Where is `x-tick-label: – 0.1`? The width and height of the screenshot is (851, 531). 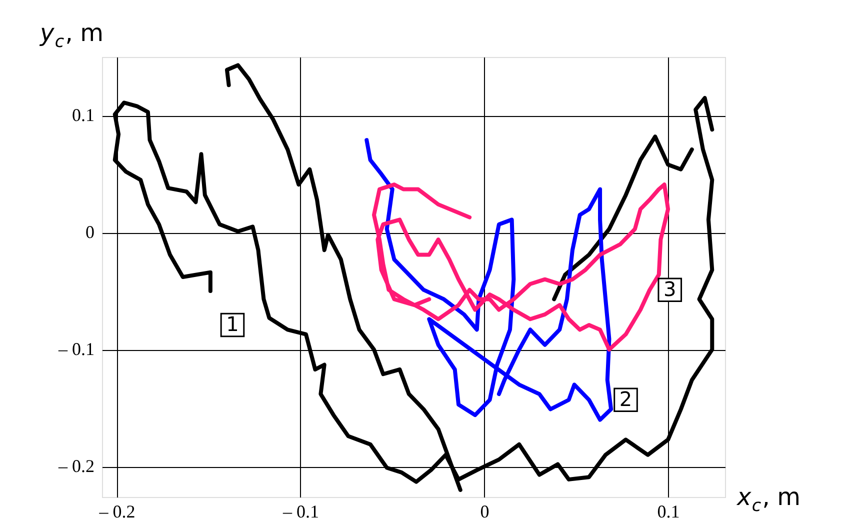
x-tick-label: – 0.1 is located at coordinates (300, 512).